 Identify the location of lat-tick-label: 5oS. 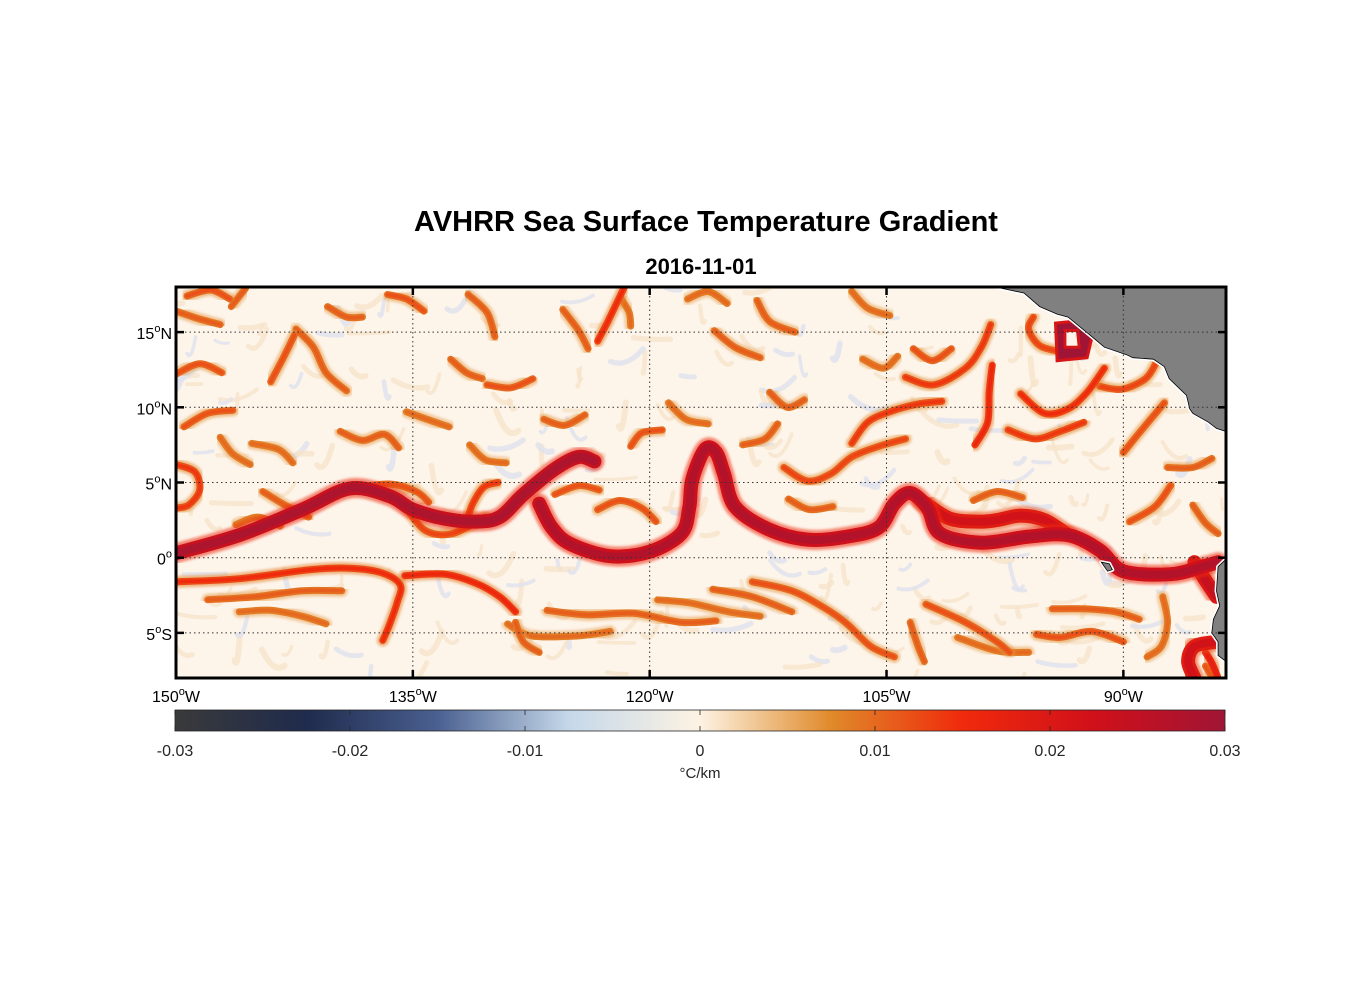
(159, 634).